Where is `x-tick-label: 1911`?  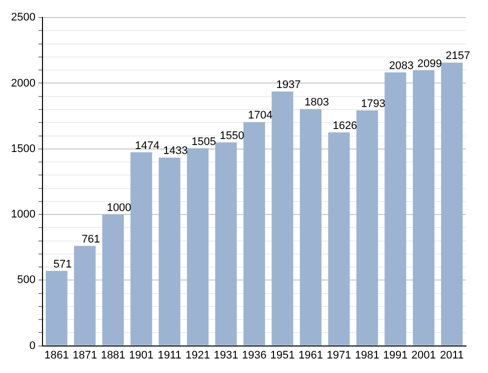 x-tick-label: 1911 is located at coordinates (170, 355).